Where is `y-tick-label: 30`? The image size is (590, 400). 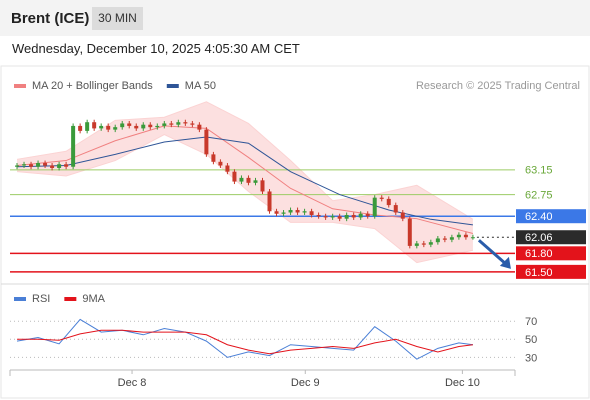 y-tick-label: 30 is located at coordinates (531, 358).